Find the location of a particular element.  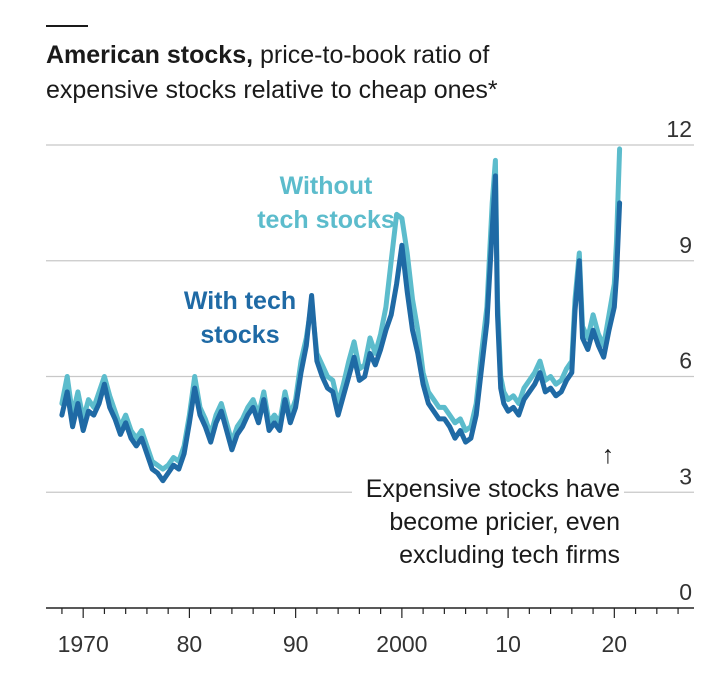

subtitle-line2: expensive stocks relative to cheap ones* is located at coordinates (272, 90).